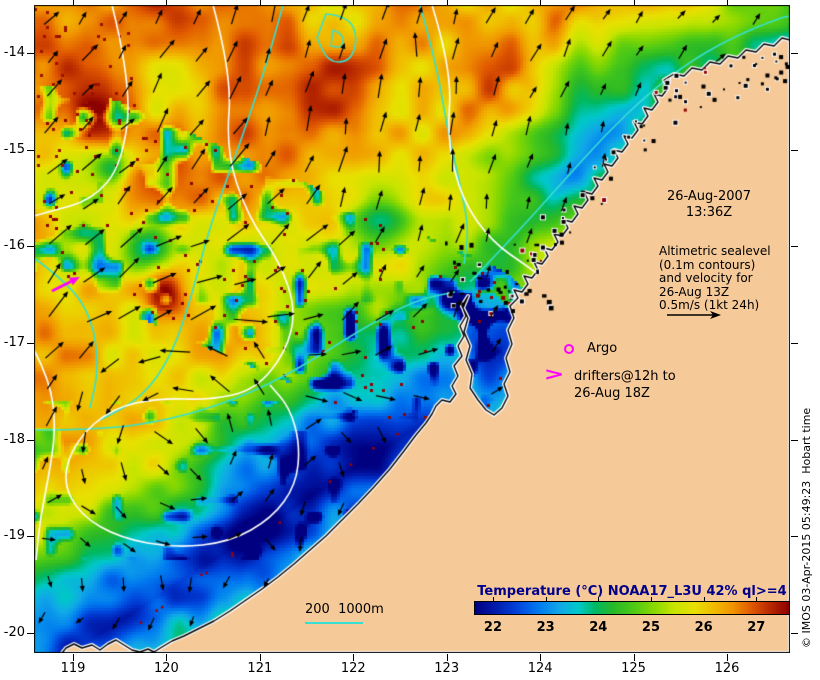 The width and height of the screenshot is (820, 680). What do you see at coordinates (632, 608) in the screenshot?
I see `colorbar-gradient` at bounding box center [632, 608].